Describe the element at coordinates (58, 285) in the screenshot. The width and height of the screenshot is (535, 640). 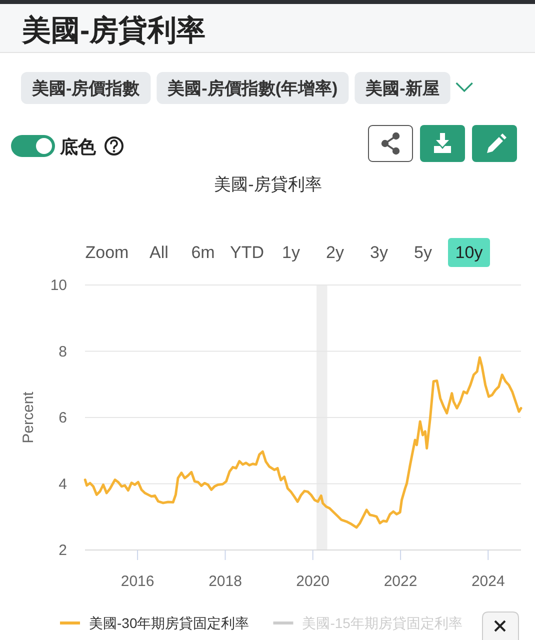
I see `ytick-label: 10` at that location.